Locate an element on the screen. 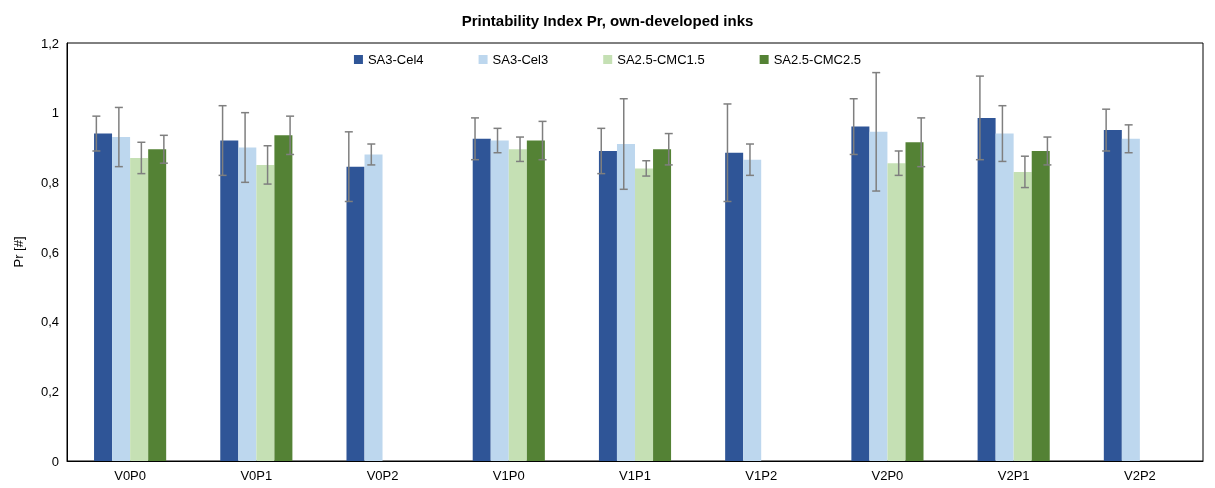 The width and height of the screenshot is (1215, 488). legend-label: SA3-Cel4 is located at coordinates (395, 59).